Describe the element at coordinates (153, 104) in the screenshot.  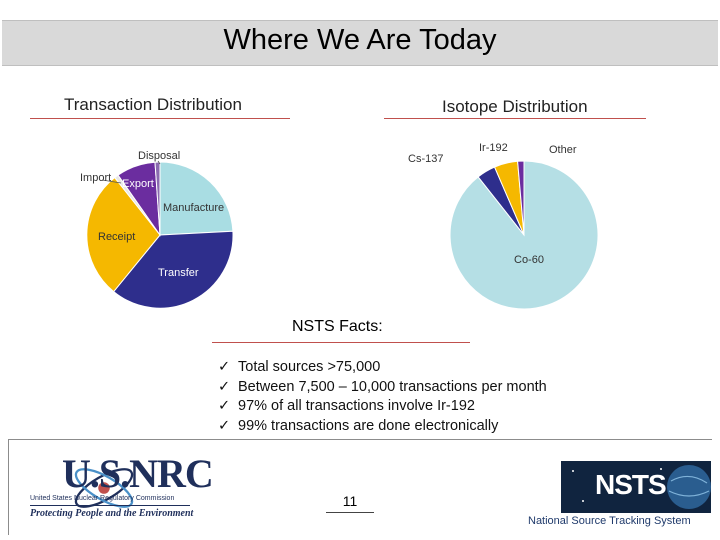
I see `transaction-distribution-title: Transaction Distribution` at that location.